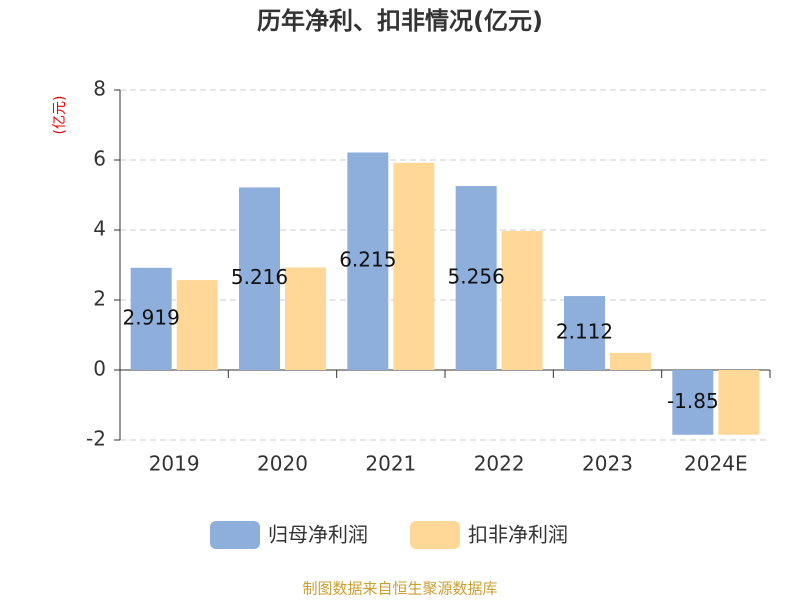  What do you see at coordinates (390, 464) in the screenshot?
I see `x-tick-label: 2021` at bounding box center [390, 464].